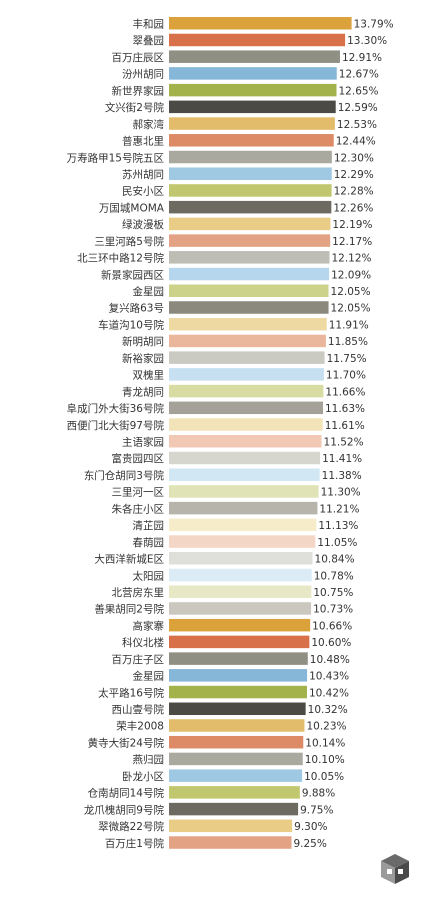 The image size is (432, 900). I want to click on category-label: 善果胡同2号院, so click(129, 609).